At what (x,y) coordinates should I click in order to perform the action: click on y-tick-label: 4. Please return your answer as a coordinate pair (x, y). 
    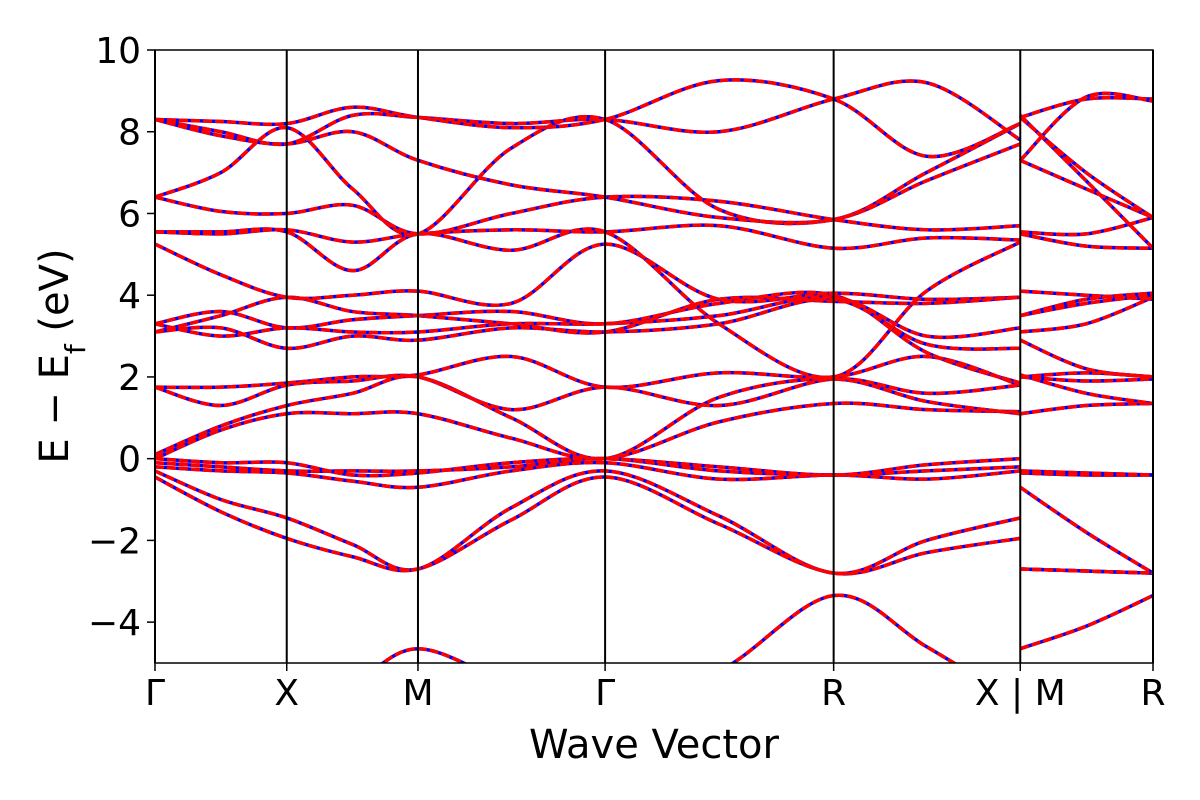
    Looking at the image, I should click on (129, 296).